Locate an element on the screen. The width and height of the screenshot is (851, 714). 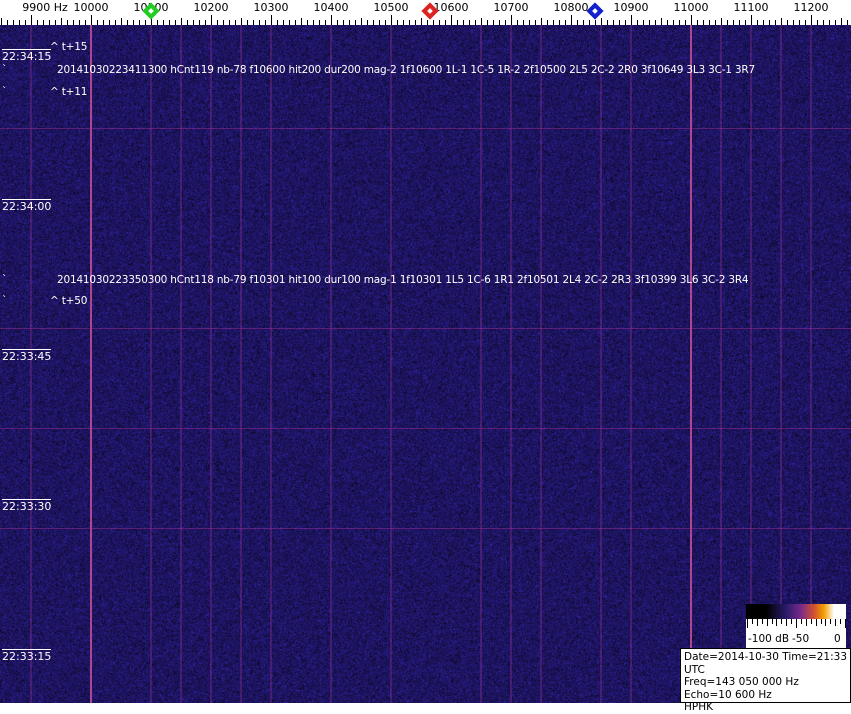
frequency-marker is located at coordinates (595, 11).